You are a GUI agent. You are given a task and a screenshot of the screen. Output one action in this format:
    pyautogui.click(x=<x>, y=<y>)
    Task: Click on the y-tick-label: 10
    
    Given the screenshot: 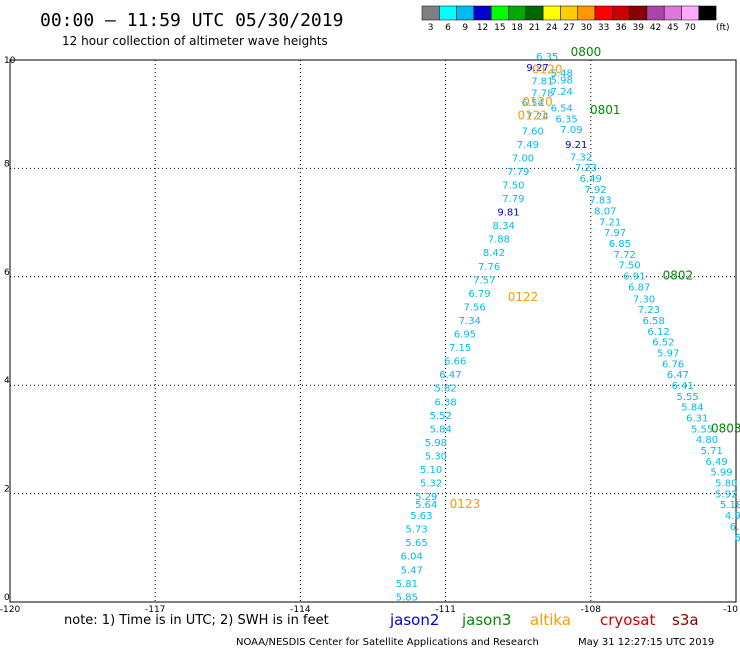 What is the action you would take?
    pyautogui.click(x=10, y=61)
    